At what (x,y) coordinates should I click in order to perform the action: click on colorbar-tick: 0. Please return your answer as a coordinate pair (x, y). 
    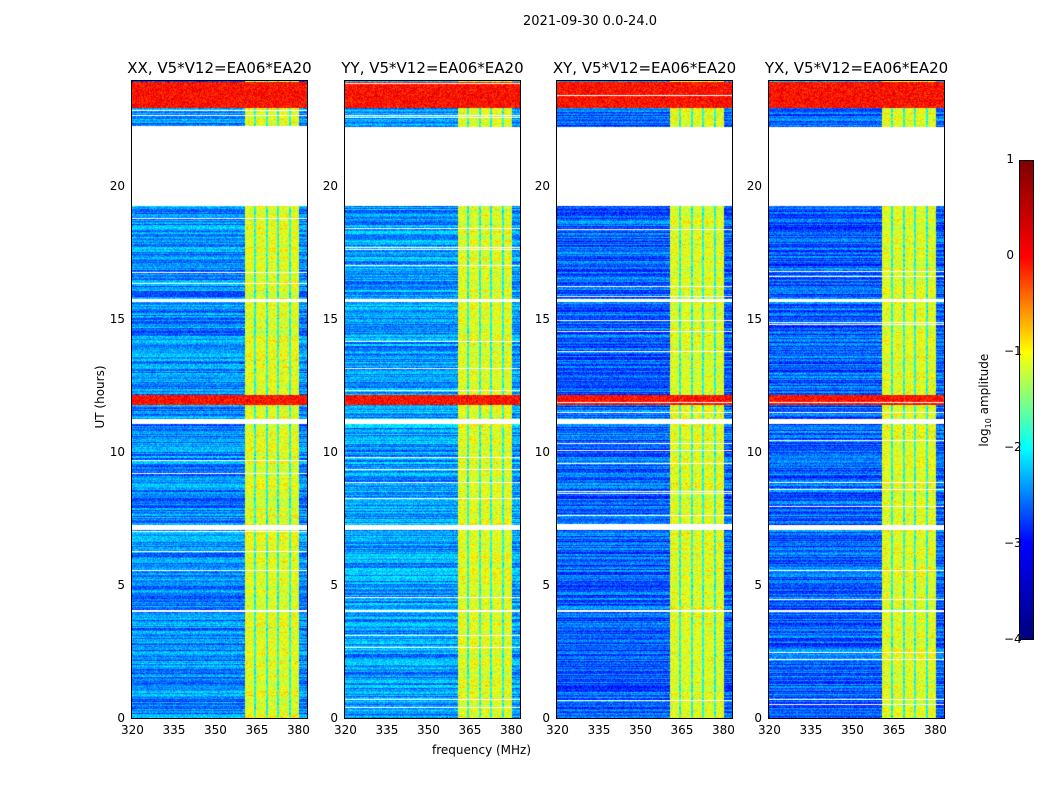
    Looking at the image, I should click on (1010, 255).